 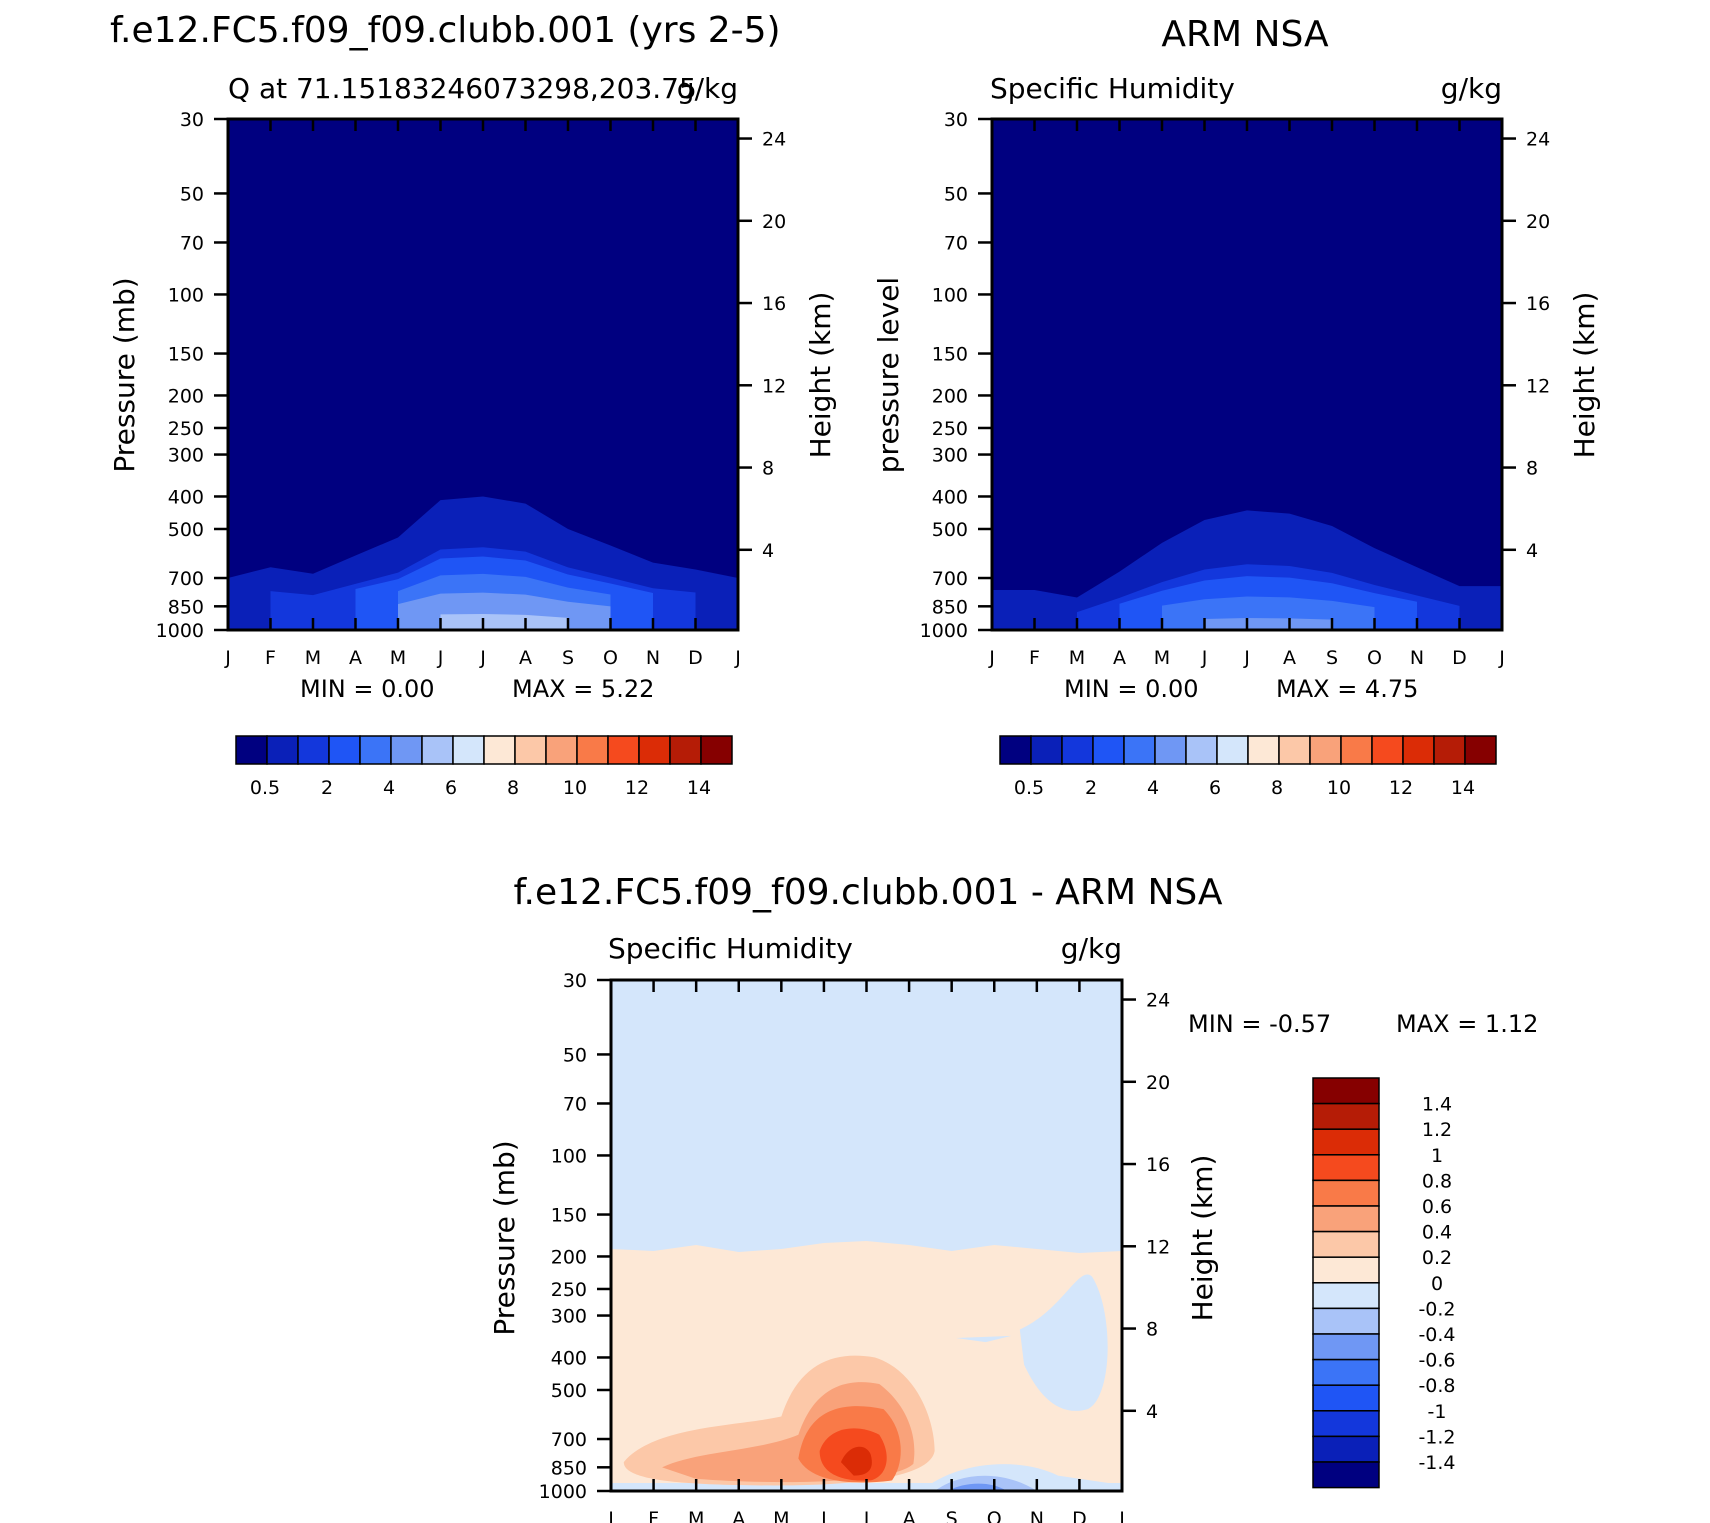 I want to click on colorbar-label: 1.4, so click(x=1437, y=1105).